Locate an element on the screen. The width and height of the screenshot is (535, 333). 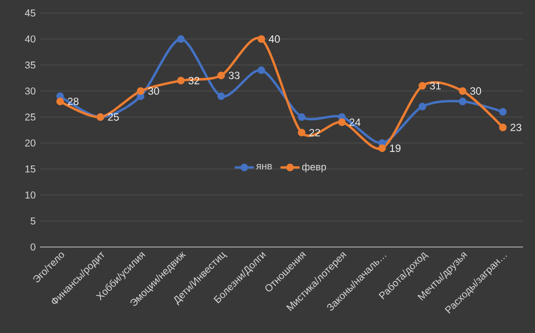
data-label: 31 is located at coordinates (435, 86).